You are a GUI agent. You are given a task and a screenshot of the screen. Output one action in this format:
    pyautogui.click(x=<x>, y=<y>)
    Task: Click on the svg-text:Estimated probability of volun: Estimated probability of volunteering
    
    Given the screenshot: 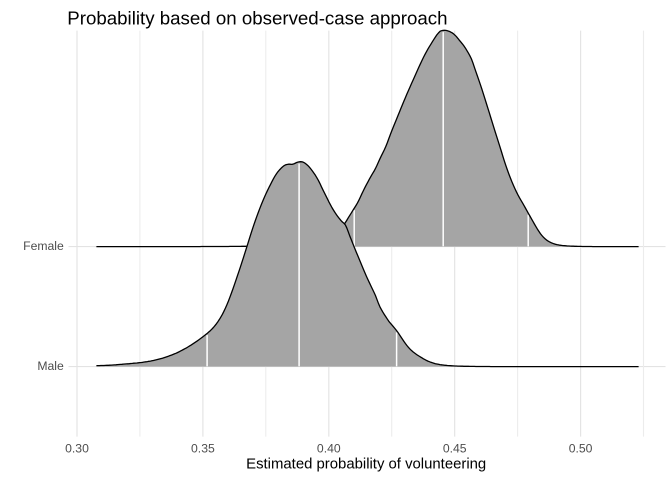 What is the action you would take?
    pyautogui.click(x=366, y=465)
    